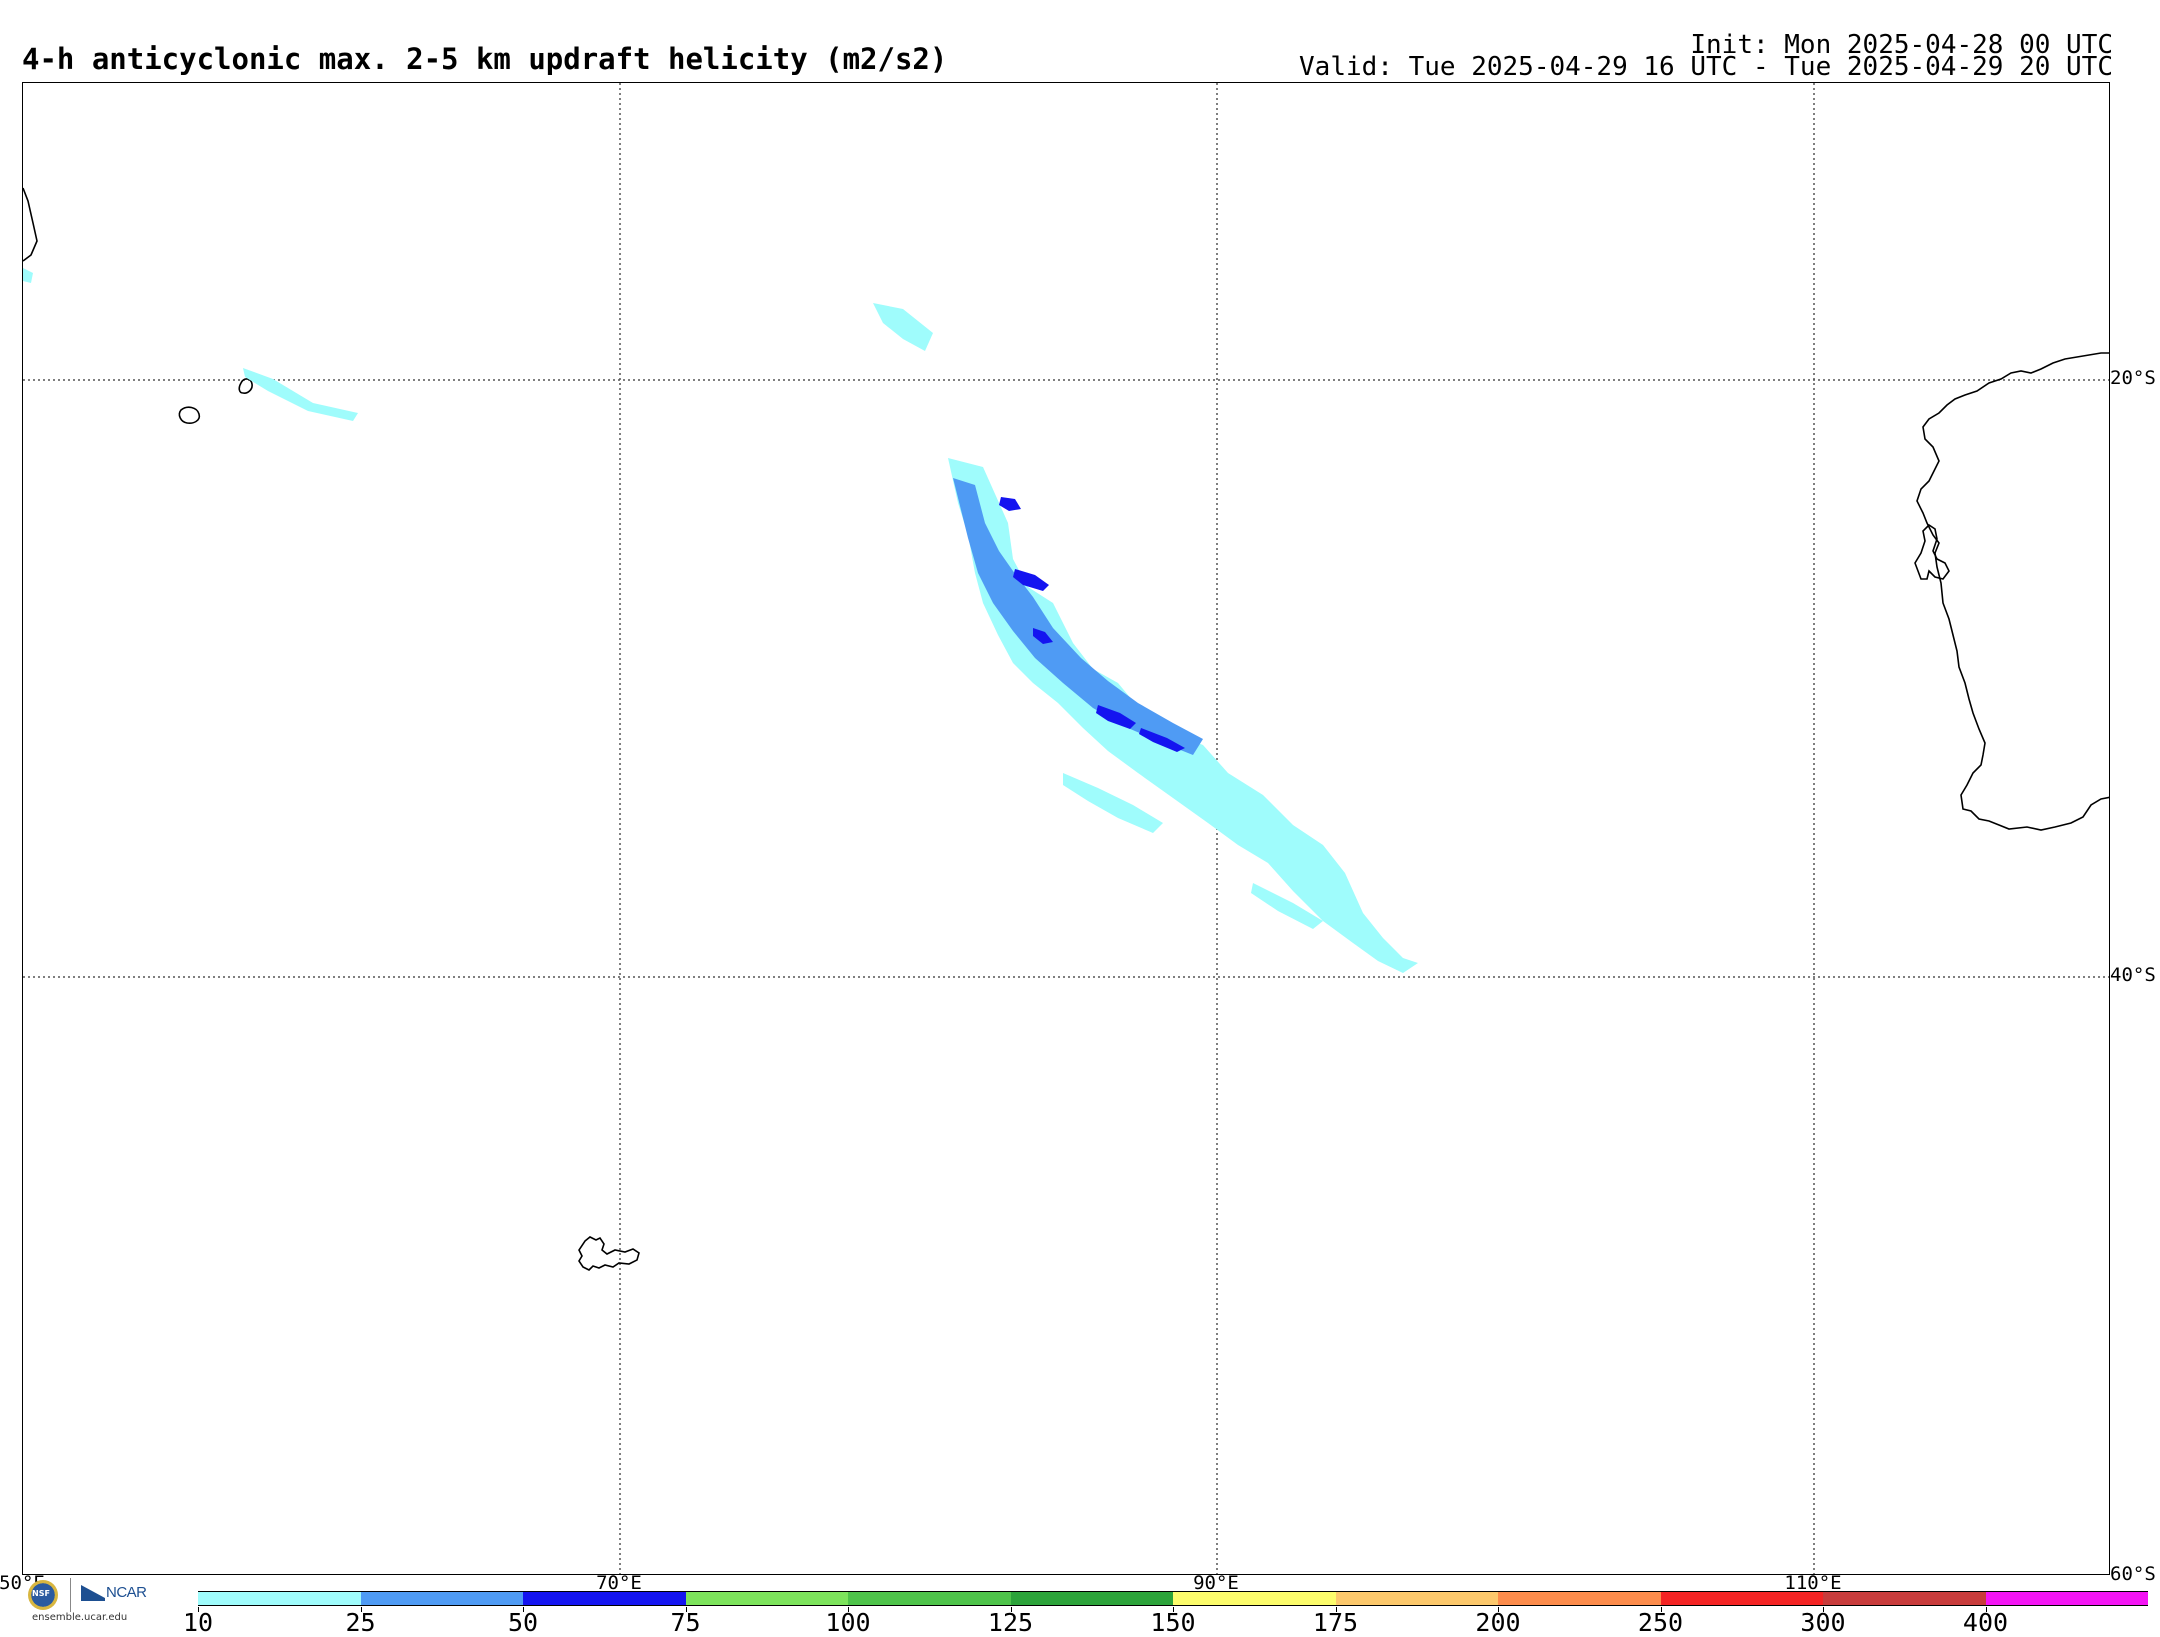  Describe the element at coordinates (903, 327) in the screenshot. I see `helicity-swath-northwest` at that location.